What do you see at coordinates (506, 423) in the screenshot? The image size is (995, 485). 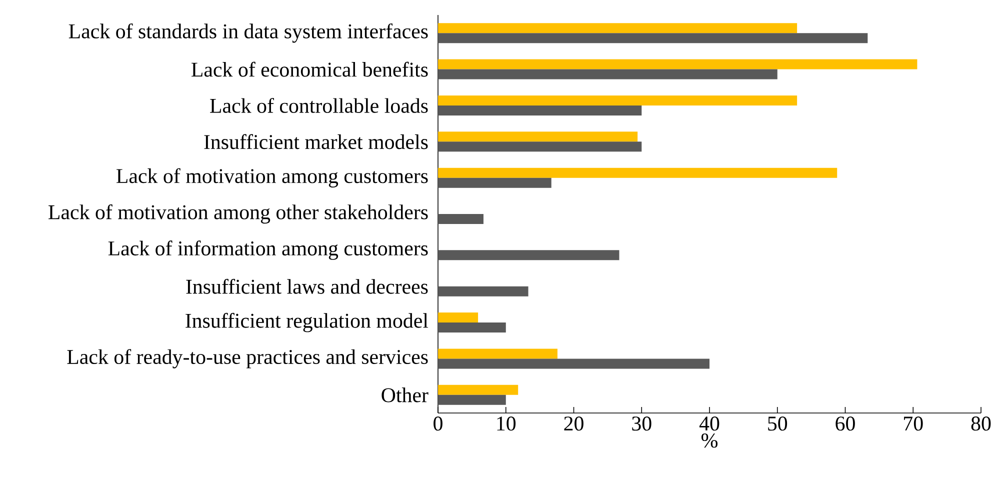 I see `x-tick-label: 10` at bounding box center [506, 423].